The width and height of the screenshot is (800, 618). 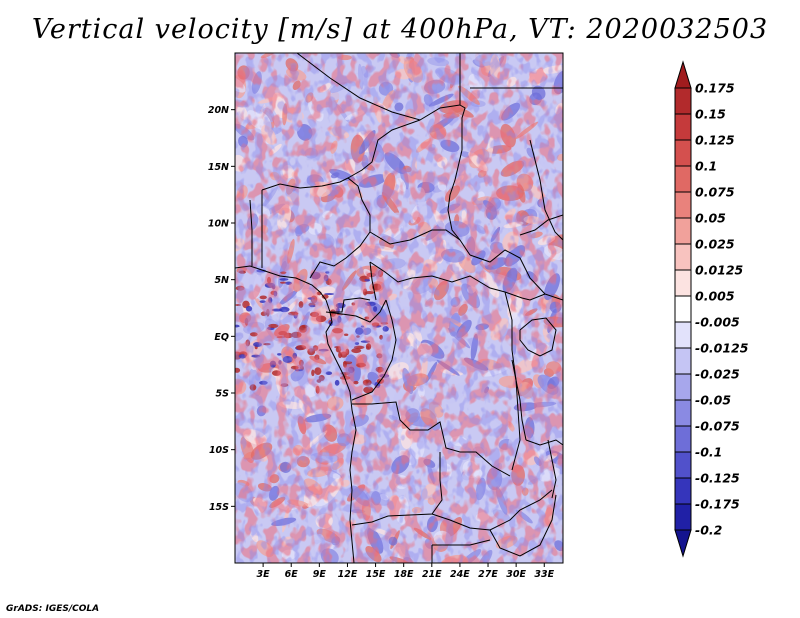 What do you see at coordinates (251, 232) in the screenshot?
I see `border-togo-benin` at bounding box center [251, 232].